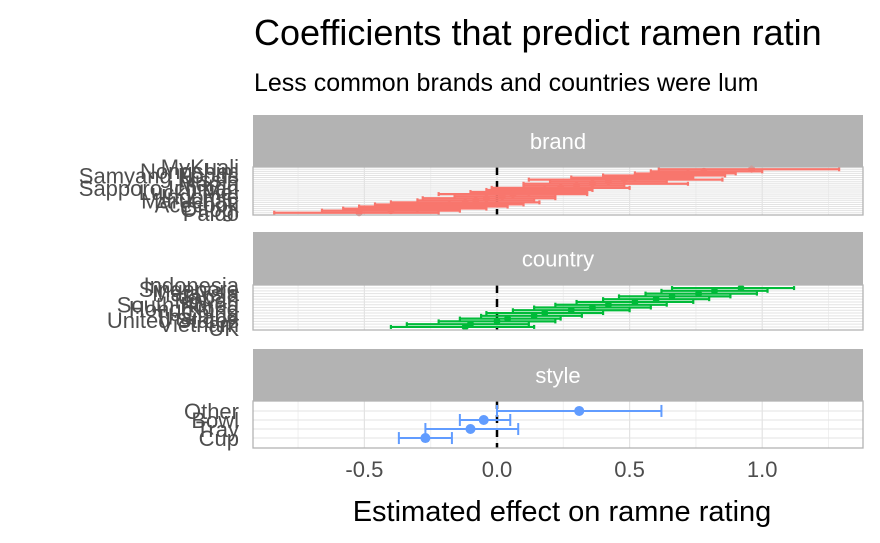 The width and height of the screenshot is (880, 543). I want to click on x-tick-label: 1.0, so click(762, 469).